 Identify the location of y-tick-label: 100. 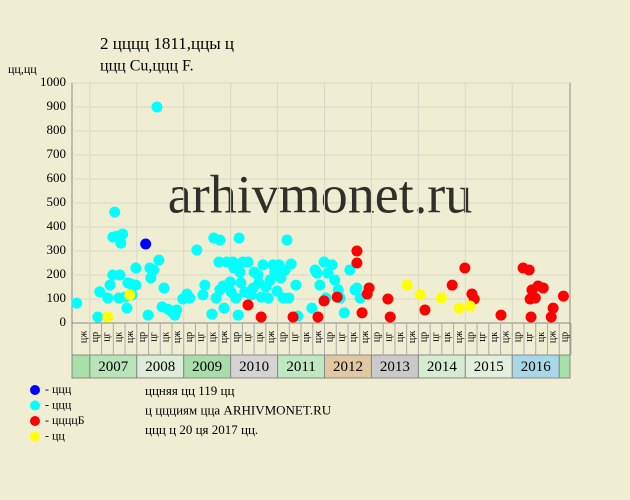
(57, 297).